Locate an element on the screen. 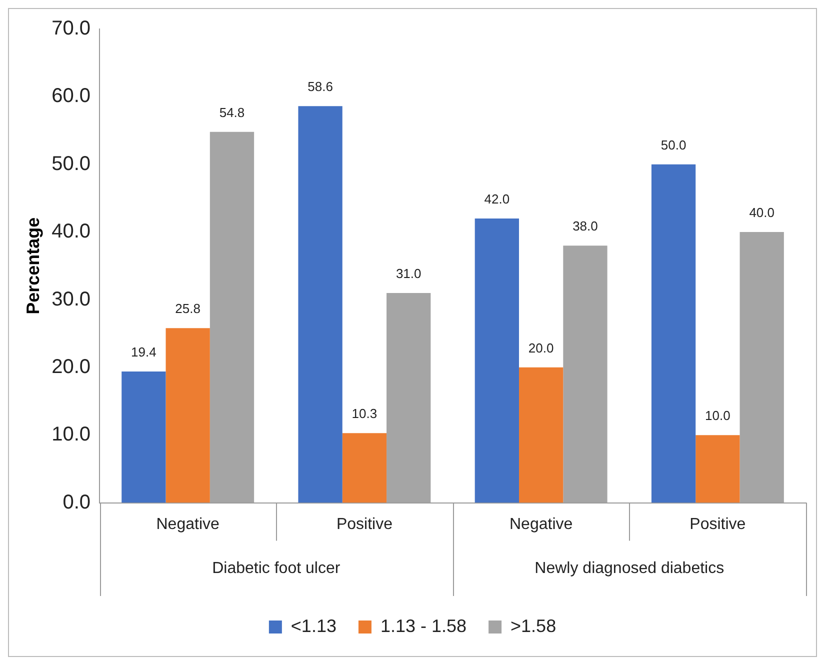 Image resolution: width=825 pixels, height=665 pixels. y-tick-label: 40.0 is located at coordinates (71, 231).